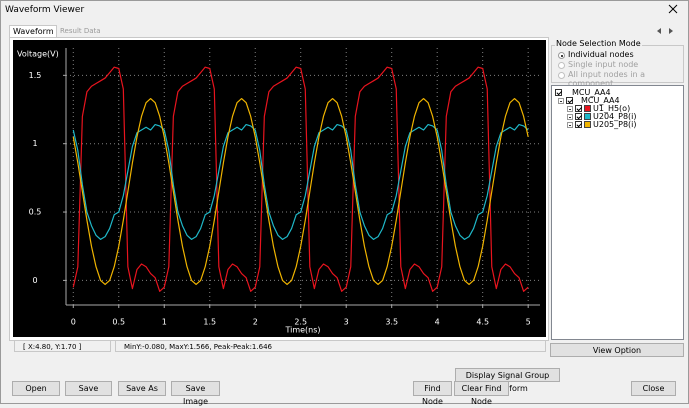 This screenshot has height=408, width=689. I want to click on button: View Option, so click(617, 350).